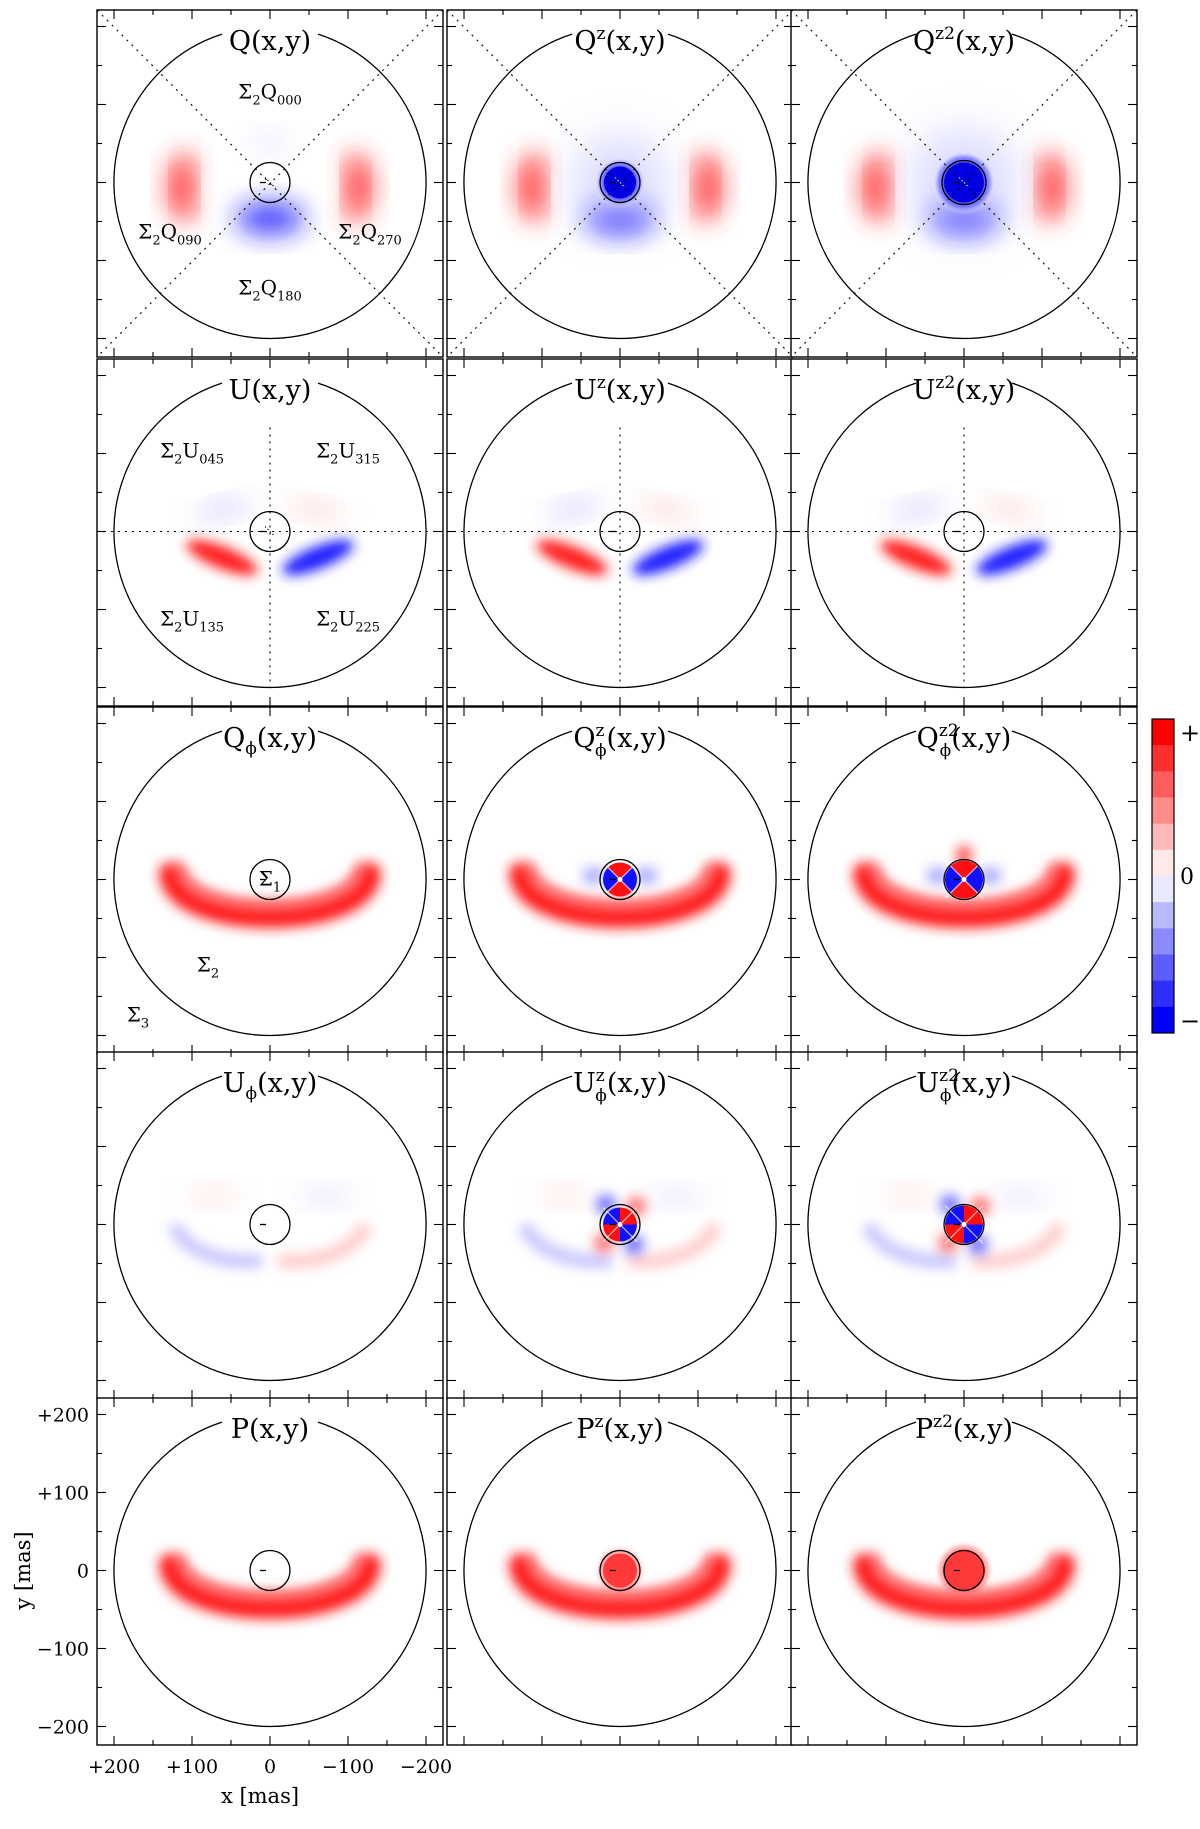  Describe the element at coordinates (708, 187) in the screenshot. I see `red-lobe-right-outer` at that location.